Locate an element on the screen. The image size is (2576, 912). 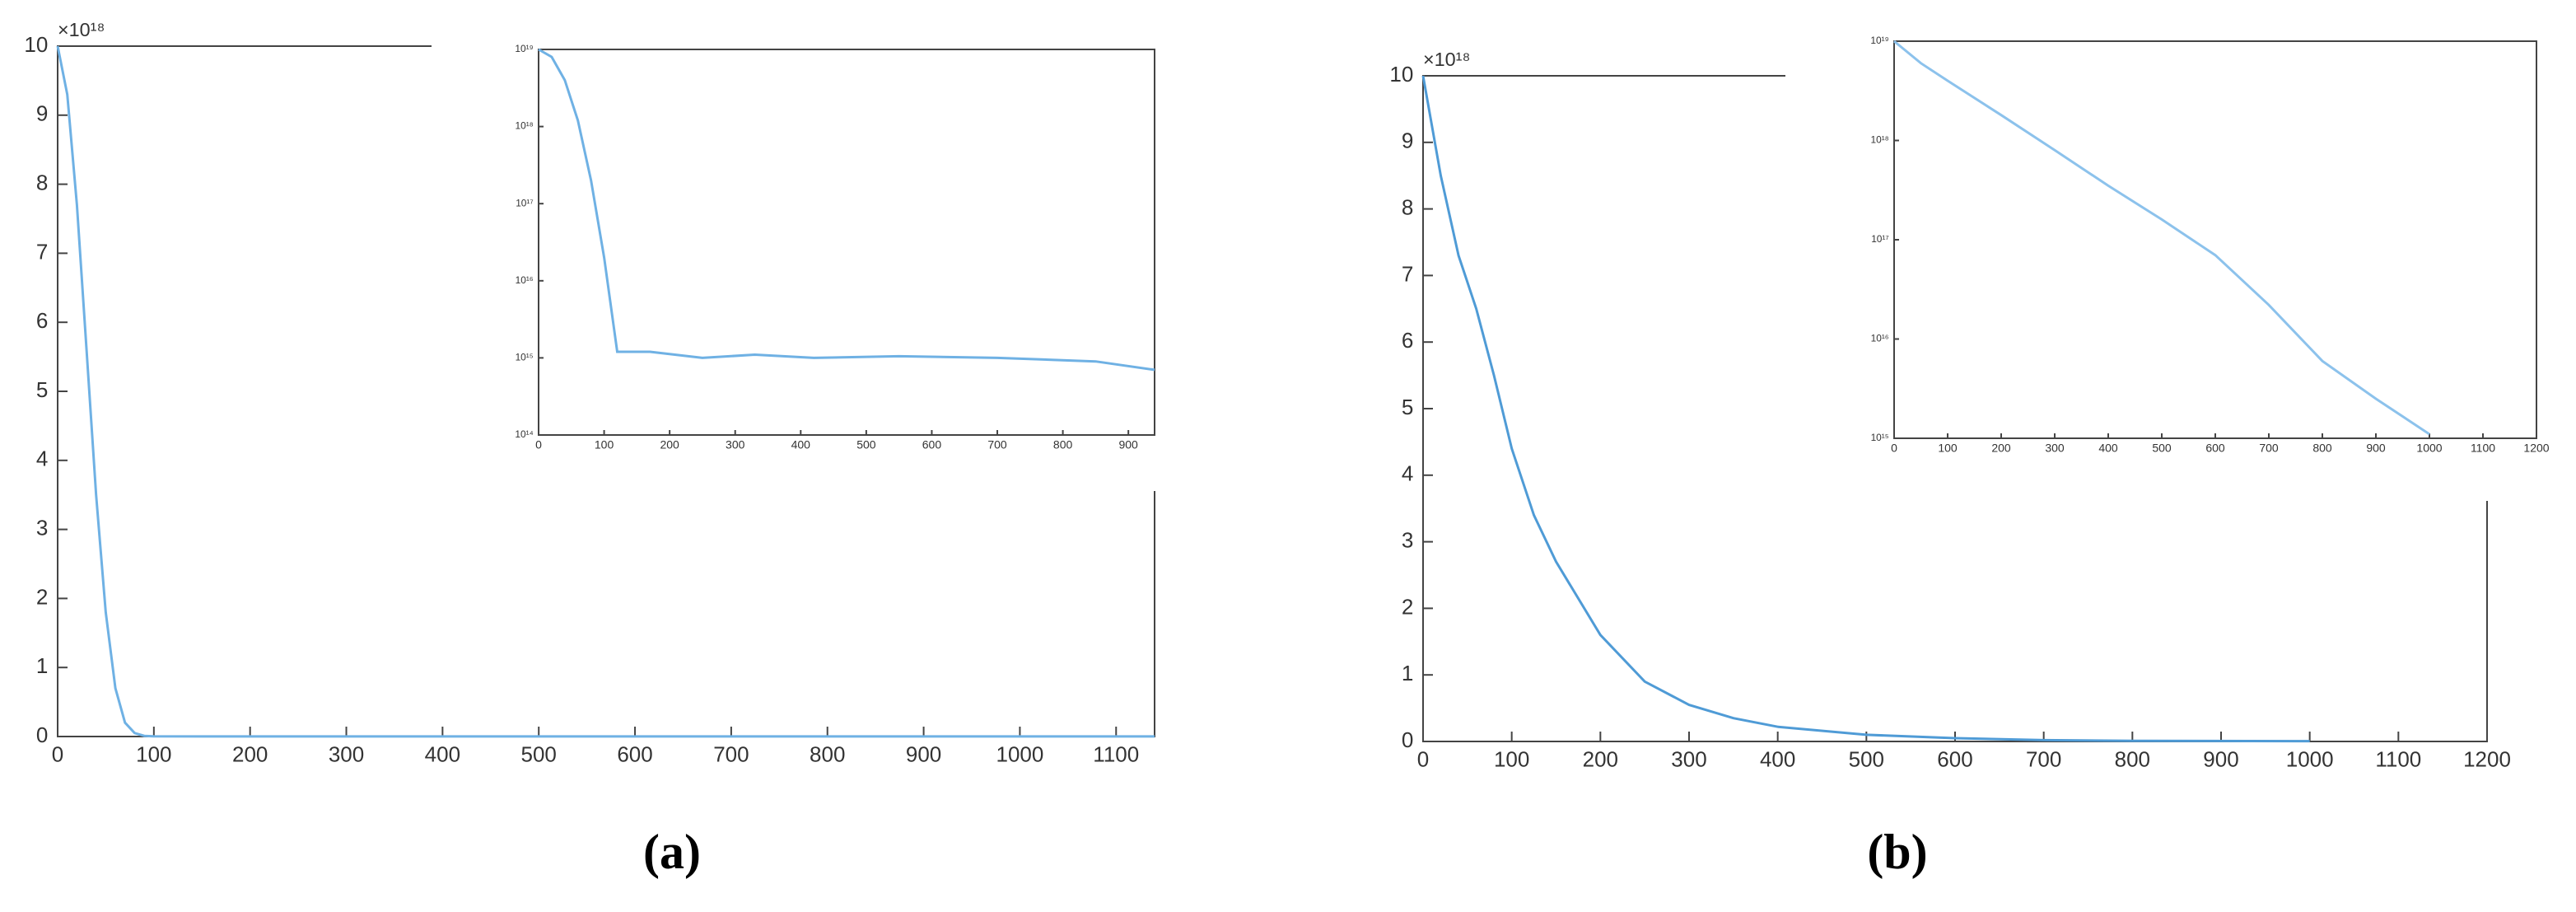
y-tick-label: 10¹⁴ is located at coordinates (524, 434).